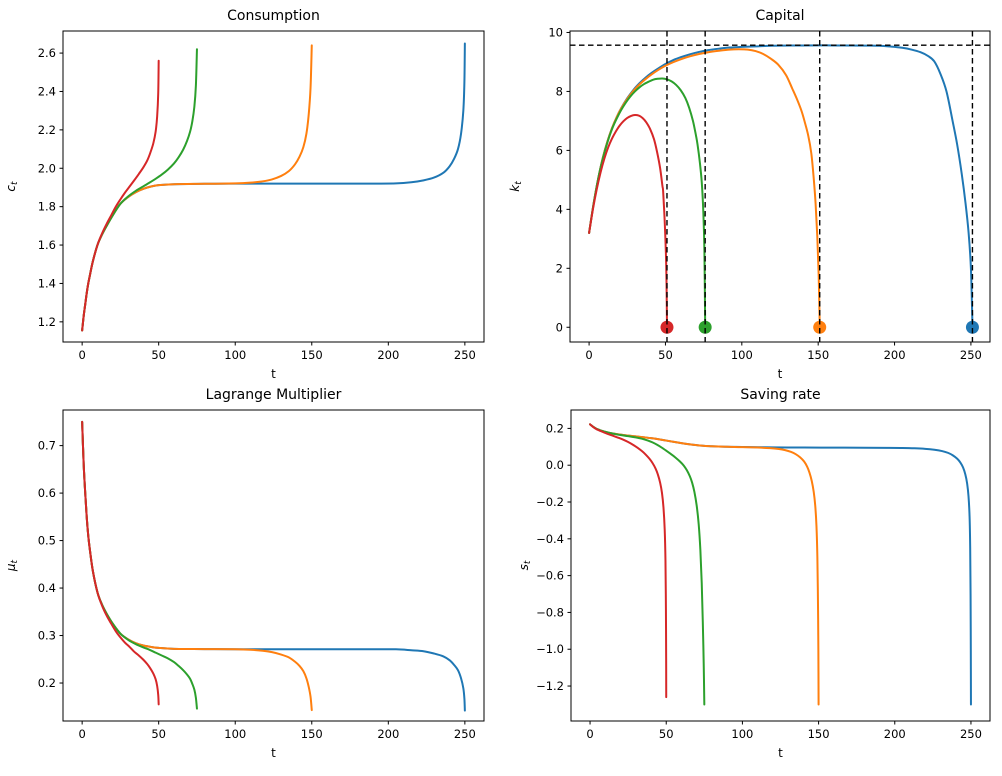  I want to click on capital-y-tick-label: 0, so click(559, 327).